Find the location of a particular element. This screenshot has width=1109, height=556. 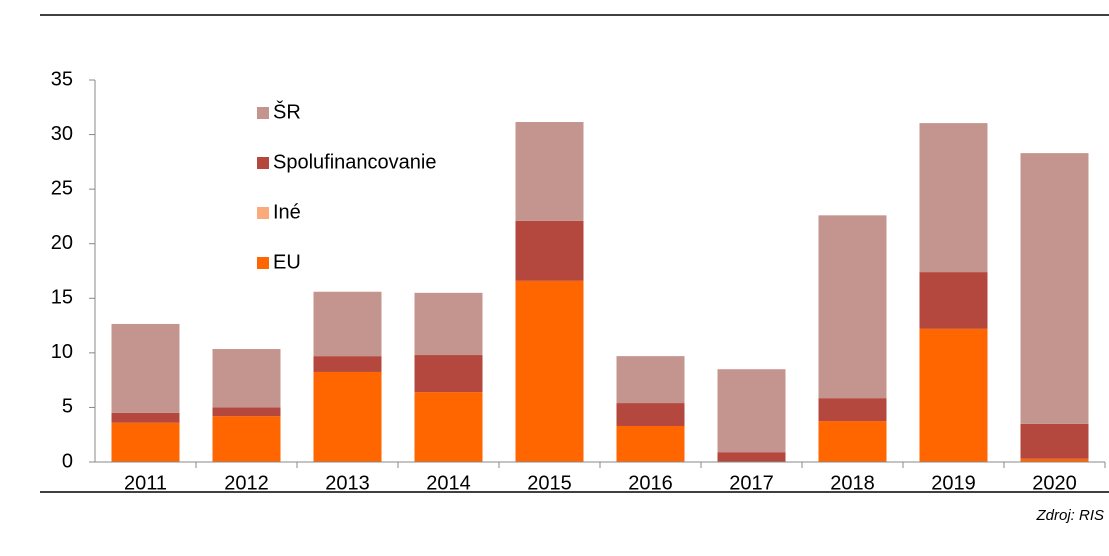

x-tick-label: 2020 is located at coordinates (1054, 483).